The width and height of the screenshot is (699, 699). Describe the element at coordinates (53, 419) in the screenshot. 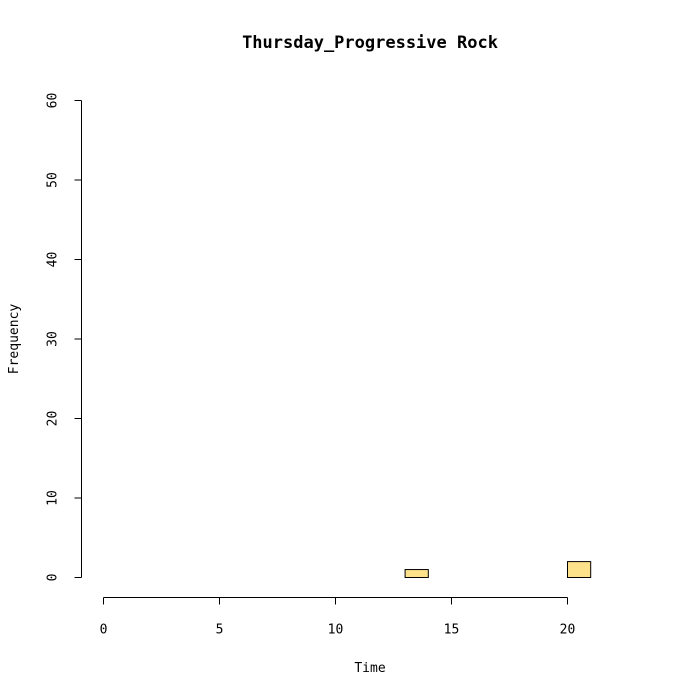

I see `y-tick-label-20: 20` at that location.